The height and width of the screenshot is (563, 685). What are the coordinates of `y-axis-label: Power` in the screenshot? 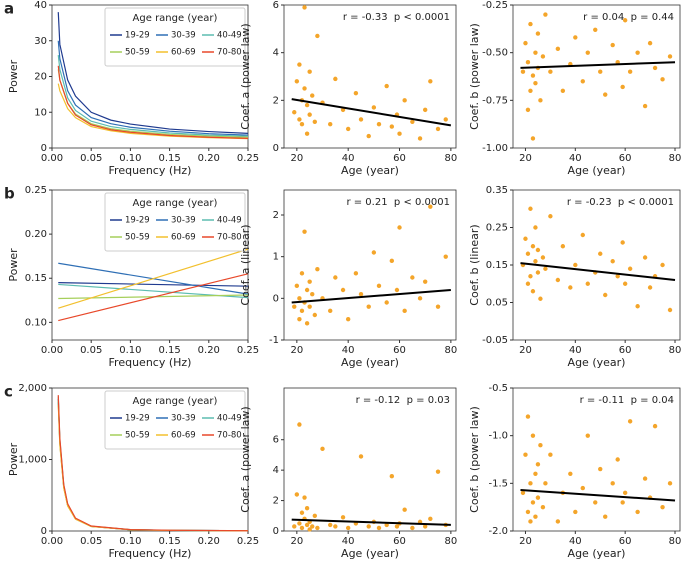 It's located at (13, 265).